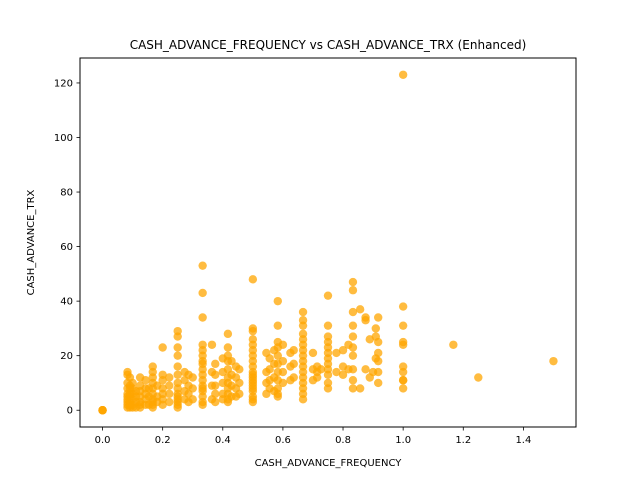 The image size is (640, 480). What do you see at coordinates (283, 440) in the screenshot?
I see `x-tick-label: 0.6` at bounding box center [283, 440].